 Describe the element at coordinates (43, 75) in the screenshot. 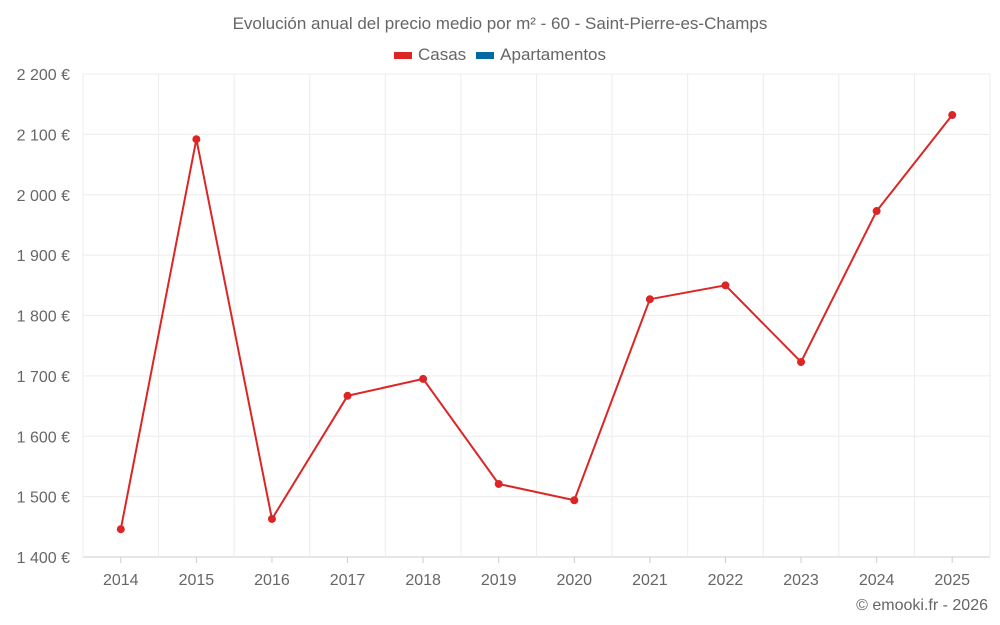

I see `y-tick-label: 2 200 €` at that location.